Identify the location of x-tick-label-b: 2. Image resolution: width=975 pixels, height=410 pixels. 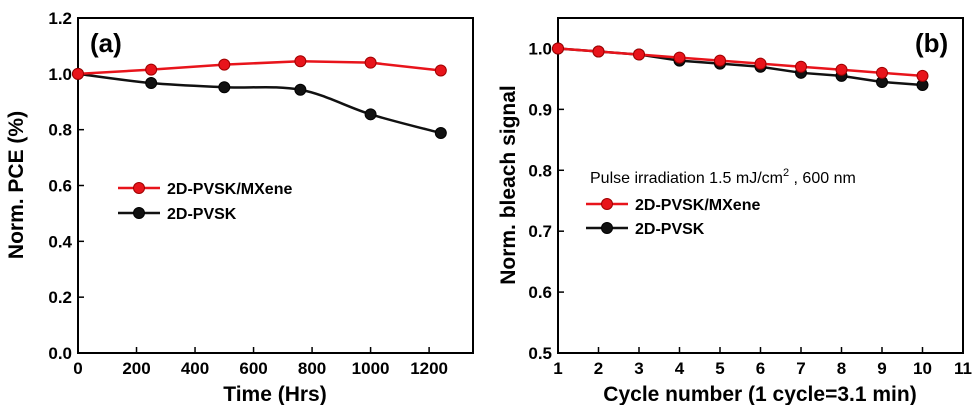
(598, 368).